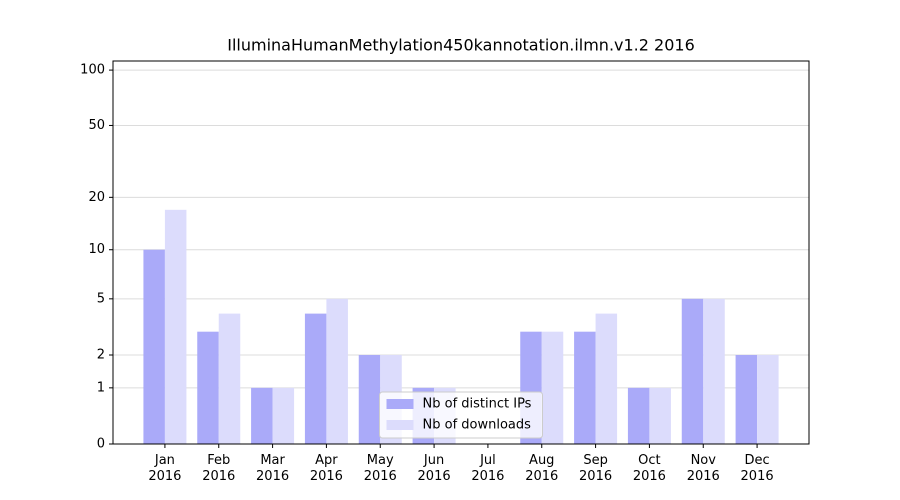 The height and width of the screenshot is (500, 900). What do you see at coordinates (96, 125) in the screenshot?
I see `y-tick-label: 50` at bounding box center [96, 125].